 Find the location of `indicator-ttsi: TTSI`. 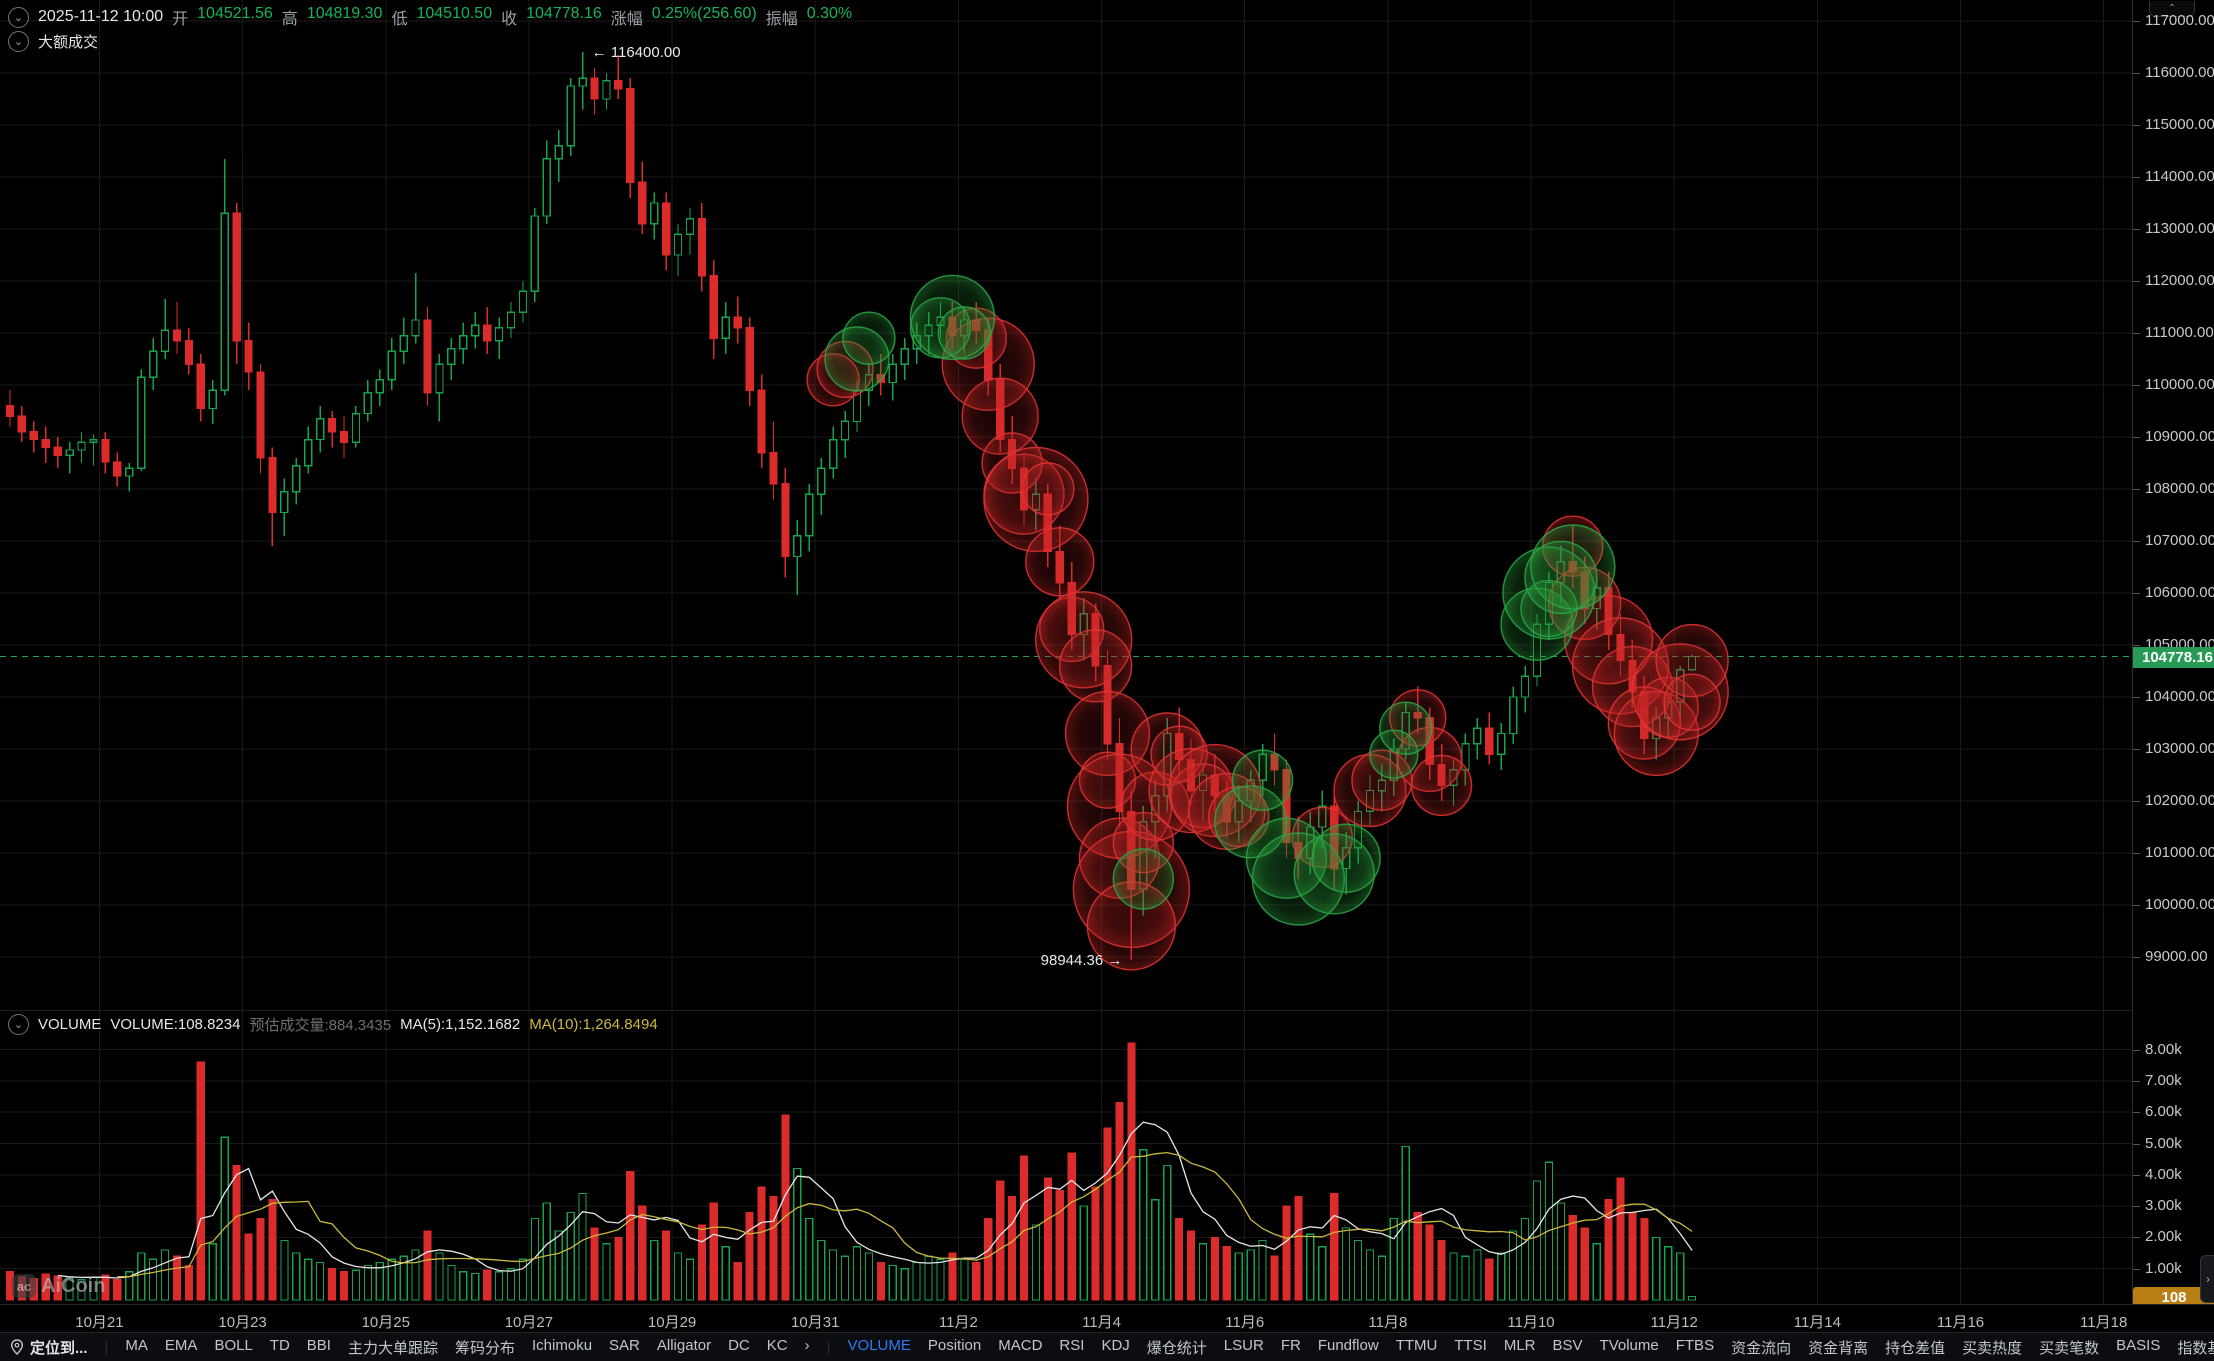

indicator-ttsi: TTSI is located at coordinates (1470, 1345).